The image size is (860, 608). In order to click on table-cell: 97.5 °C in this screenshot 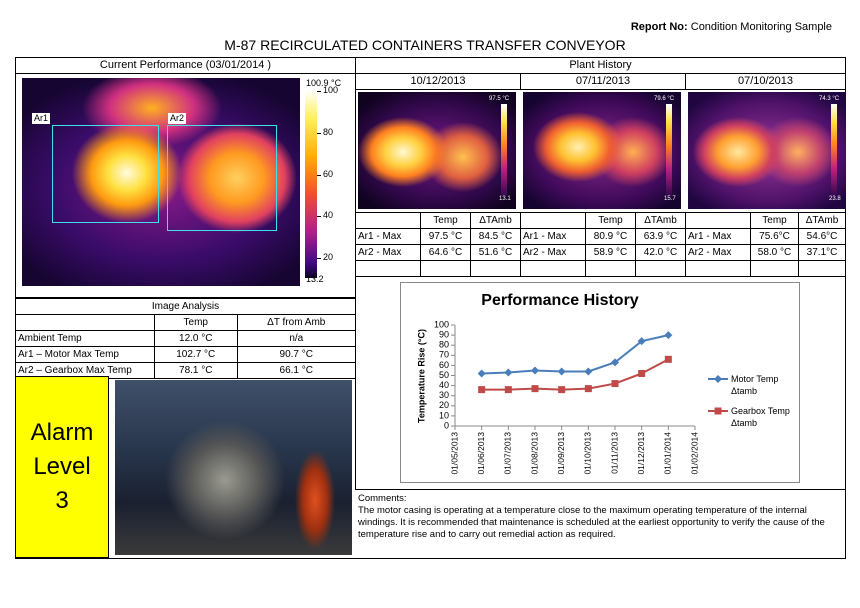, I will do `click(445, 236)`.